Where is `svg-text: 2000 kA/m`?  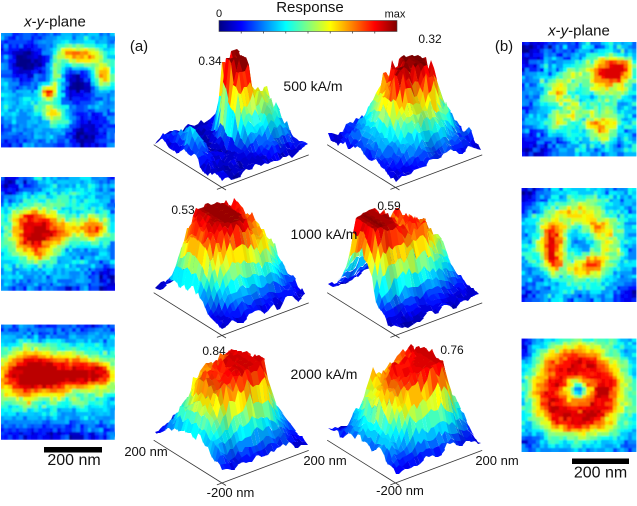
svg-text: 2000 kA/m is located at coordinates (324, 374).